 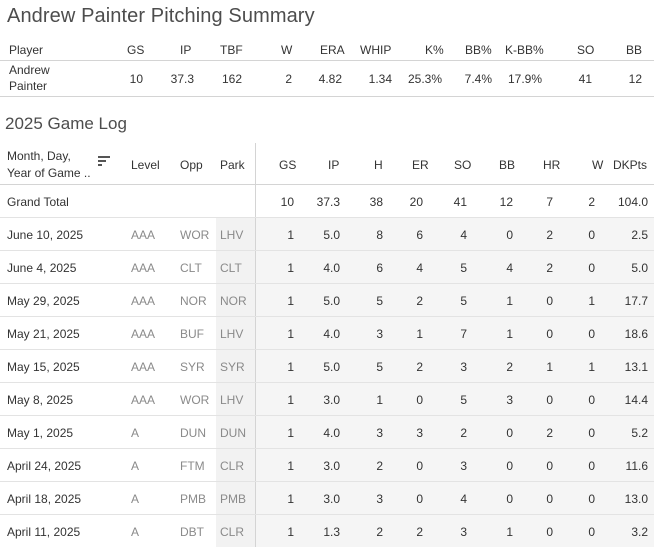 I want to click on game-row: April 11, 2025 A DBT CLR 1 1.3 2 2 3 1 0 0 3.2, so click(x=327, y=531).